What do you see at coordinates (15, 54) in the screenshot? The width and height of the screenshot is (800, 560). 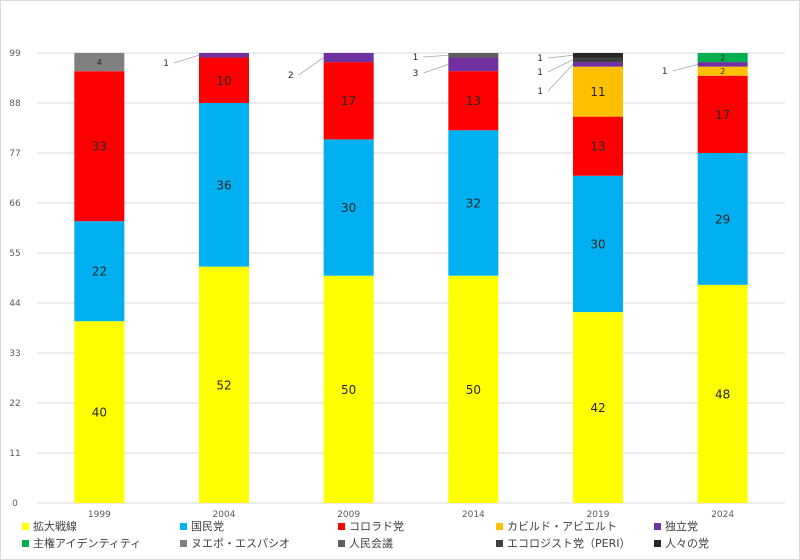 I see `y-tick-label: 99` at bounding box center [15, 54].